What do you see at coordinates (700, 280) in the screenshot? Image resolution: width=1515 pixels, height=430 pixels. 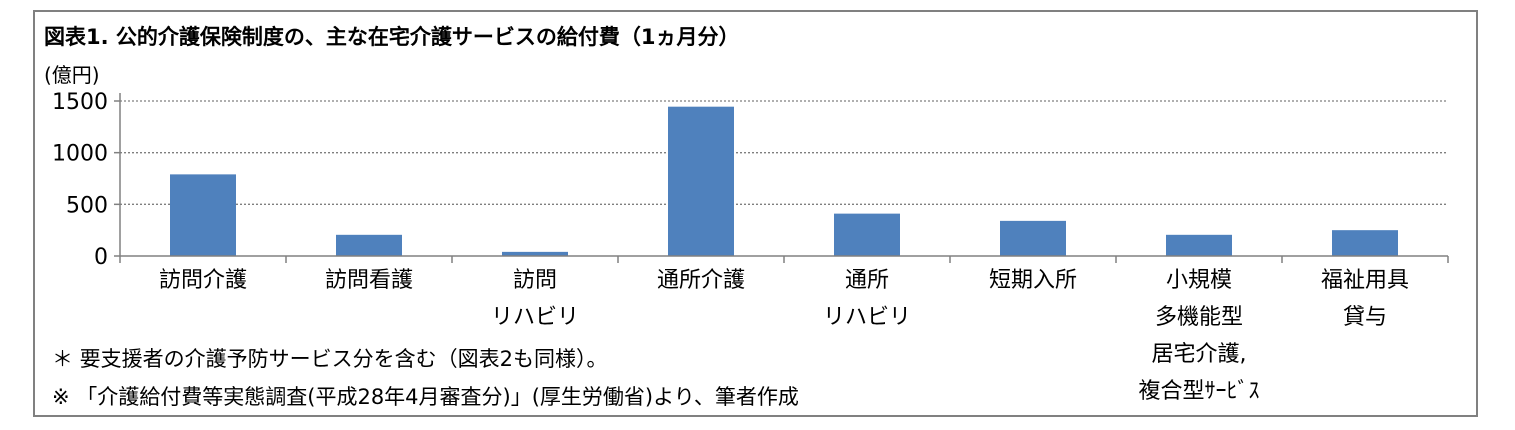 I see `x-category-label: 通所介護` at bounding box center [700, 280].